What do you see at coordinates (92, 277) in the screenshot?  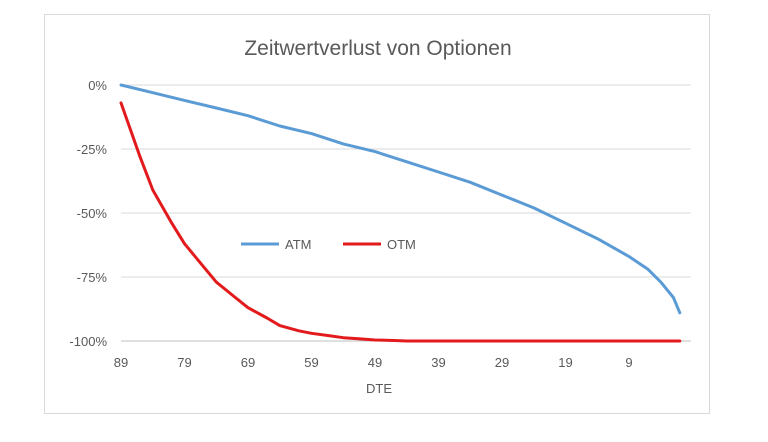 I see `y-tick-label: -75%` at bounding box center [92, 277].